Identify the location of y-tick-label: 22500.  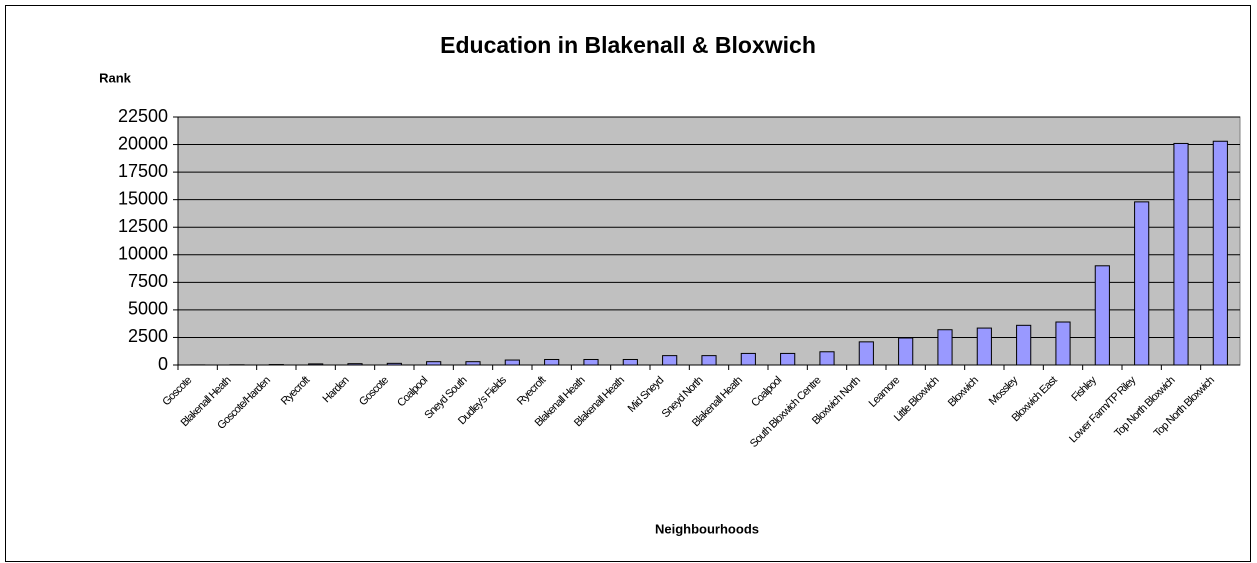
(143, 116).